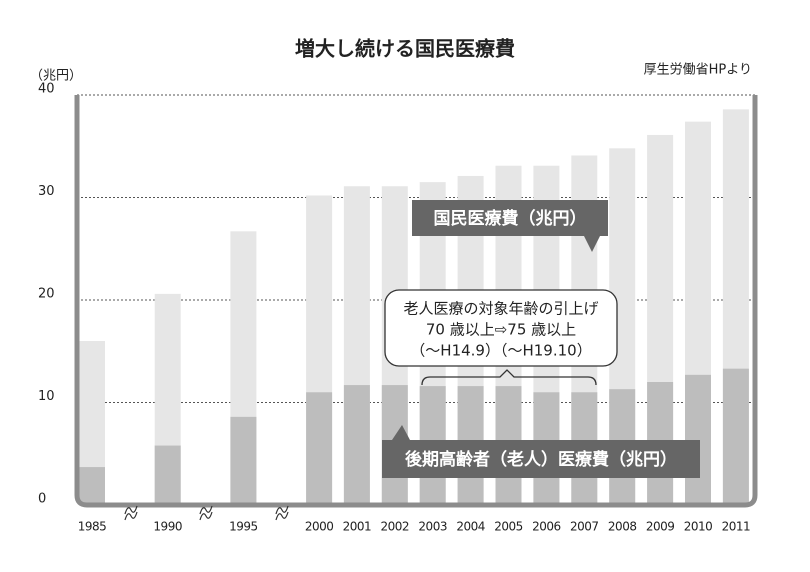  What do you see at coordinates (736, 527) in the screenshot?
I see `x-tick-label: 2011` at bounding box center [736, 527].